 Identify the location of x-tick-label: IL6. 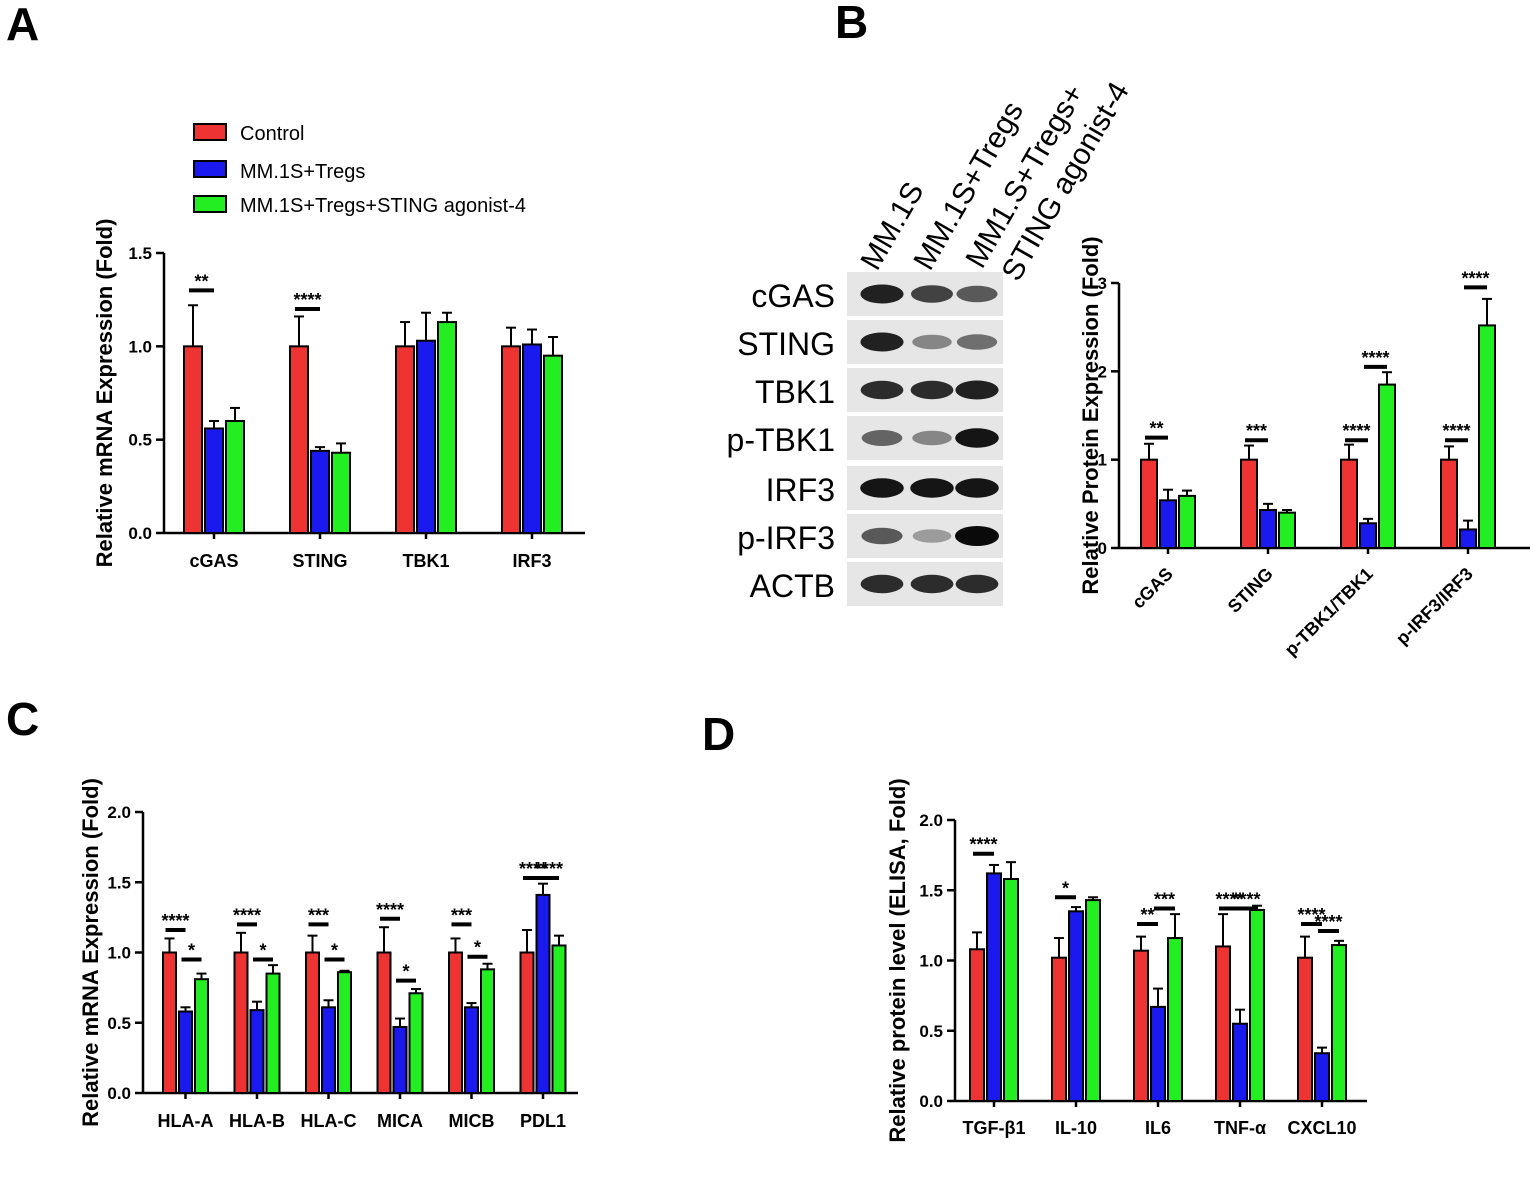
(1158, 1128).